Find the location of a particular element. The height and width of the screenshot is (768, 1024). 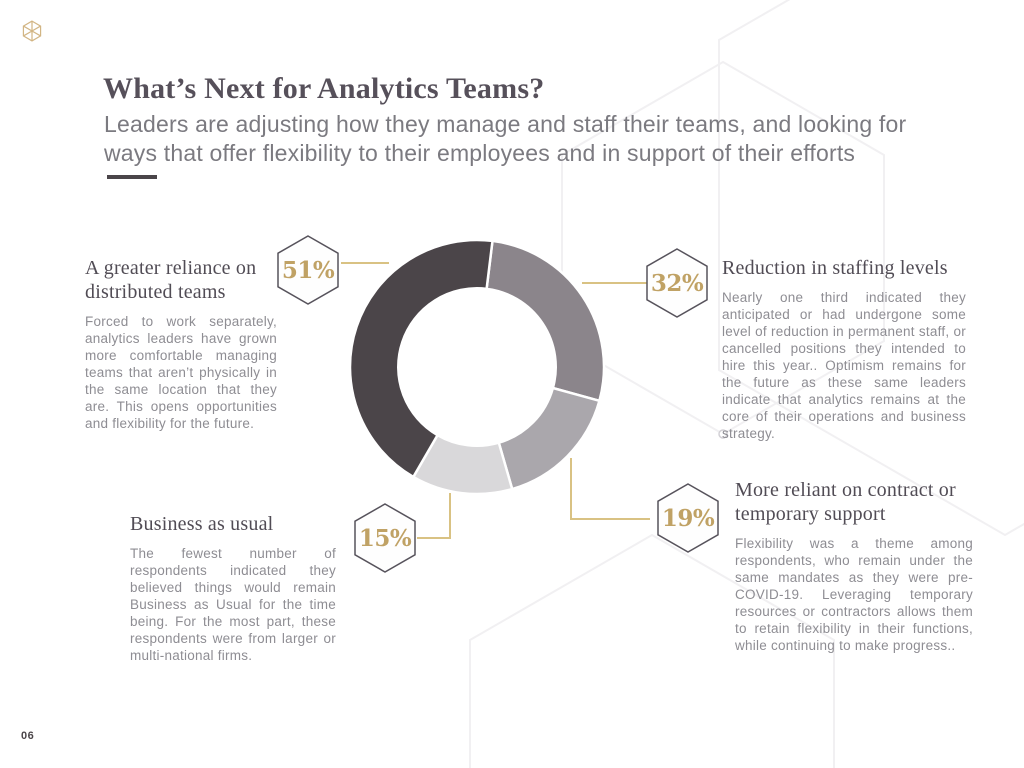

card-title: Business as usual is located at coordinates (202, 524).